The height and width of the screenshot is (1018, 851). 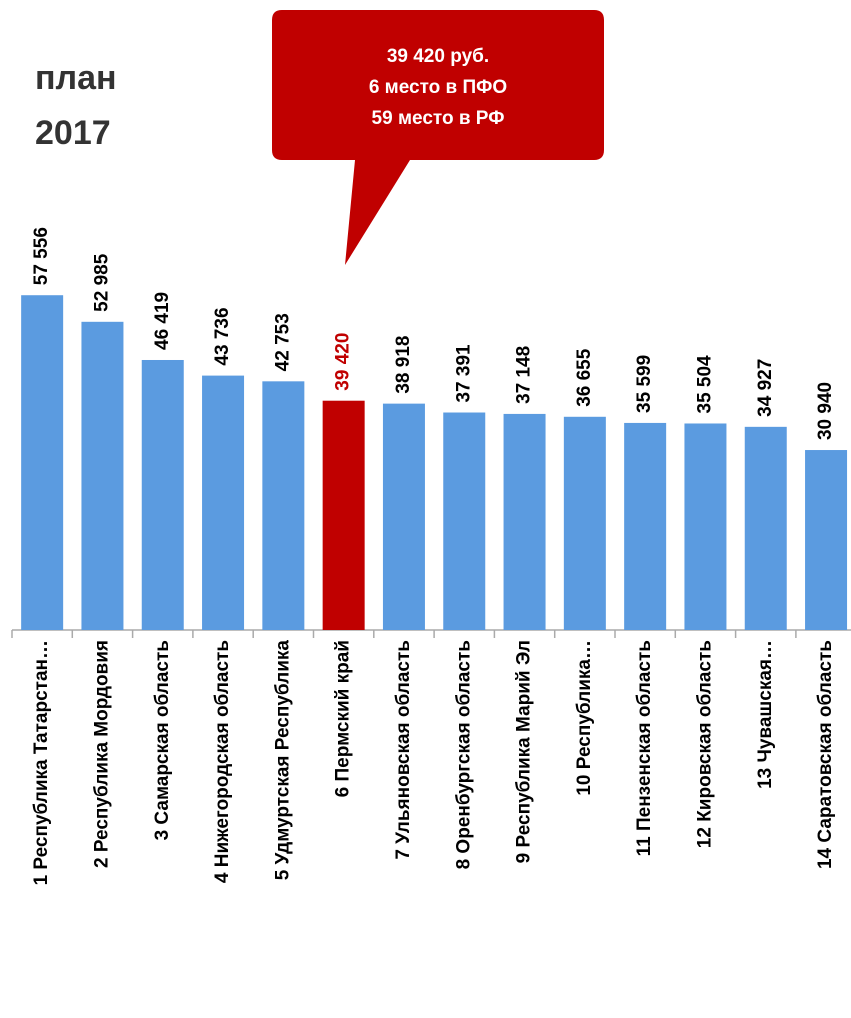 I want to click on callout-text: 39 420 руб., so click(x=438, y=56).